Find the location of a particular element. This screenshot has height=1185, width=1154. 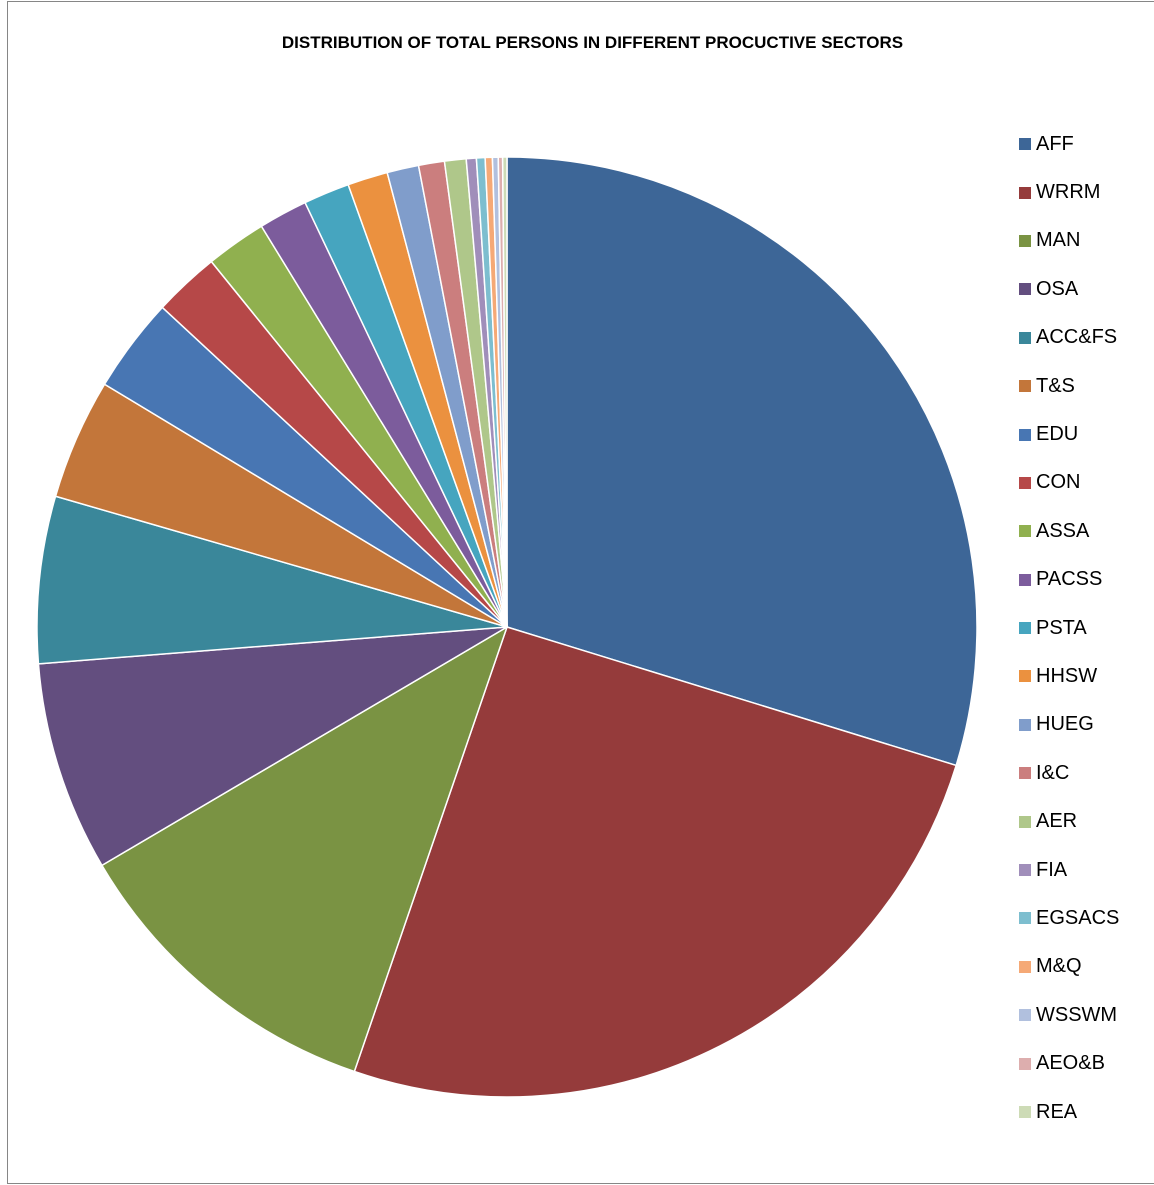

legend-item: WRRM is located at coordinates (1069, 192).